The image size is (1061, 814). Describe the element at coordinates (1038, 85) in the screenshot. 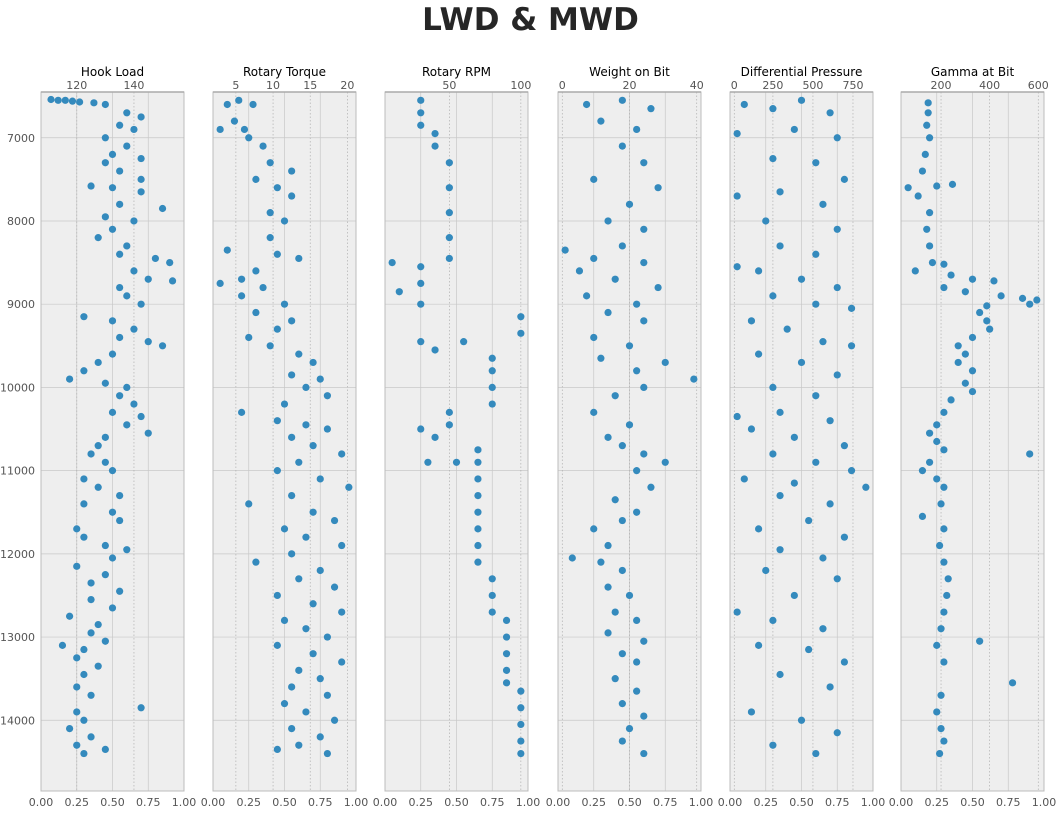

I see `top-tick-label: 600` at that location.